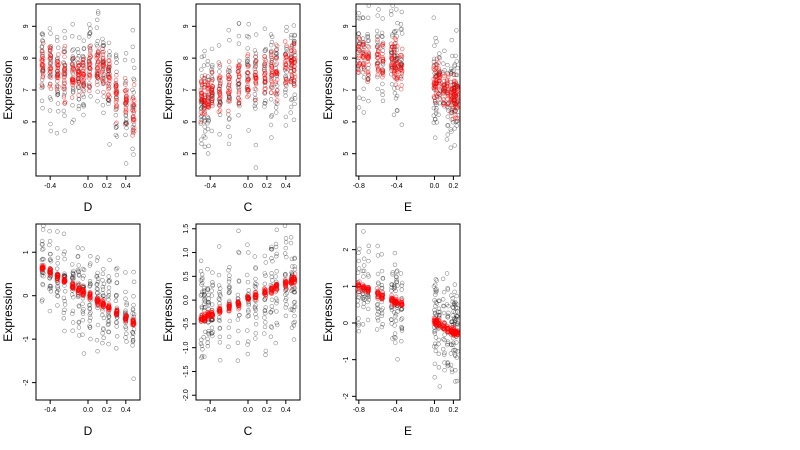  Describe the element at coordinates (267, 410) in the screenshot. I see `x-tick-label: 0.2` at that location.